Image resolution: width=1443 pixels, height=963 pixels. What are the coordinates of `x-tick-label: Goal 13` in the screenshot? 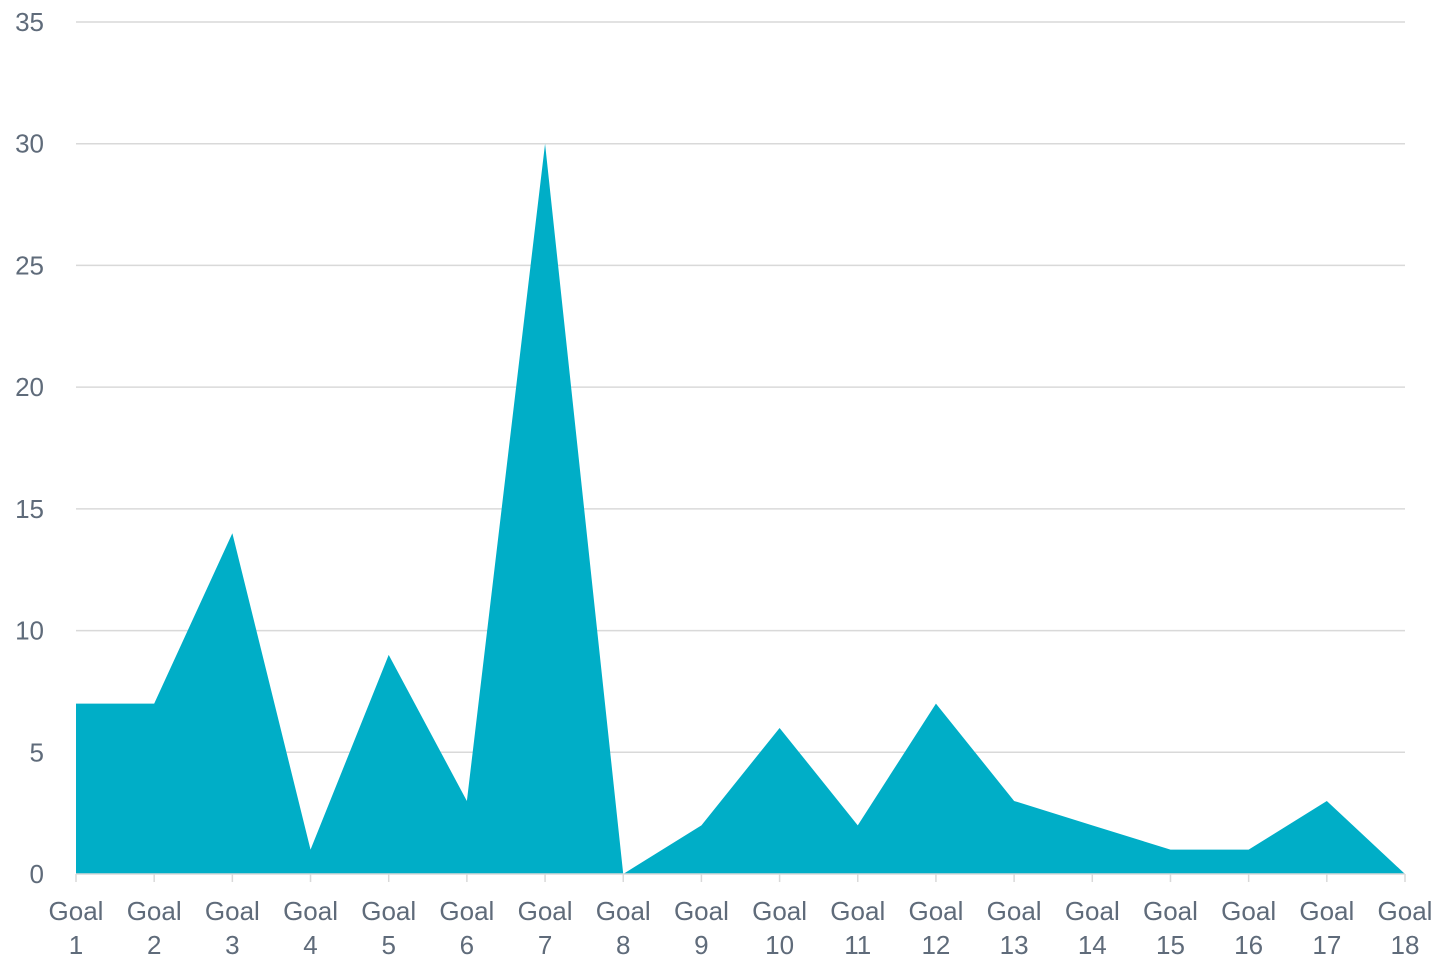 It's located at (1014, 928).